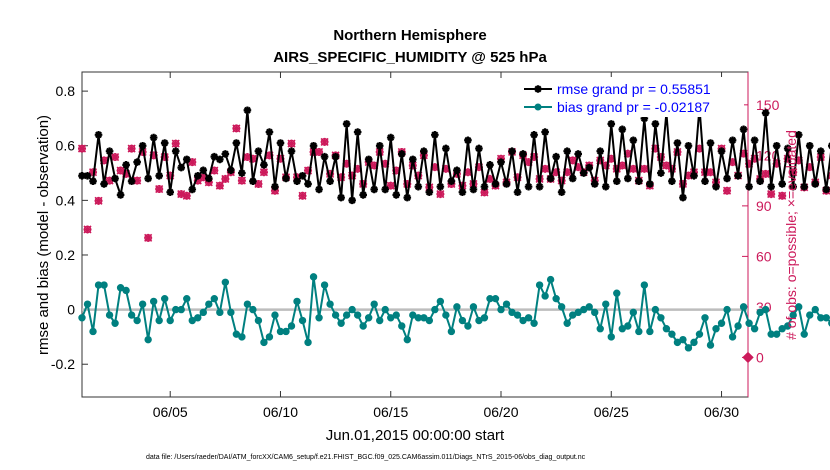 The image size is (830, 470). Describe the element at coordinates (748, 357) in the screenshot. I see `right-axis-zero-obs` at that location.